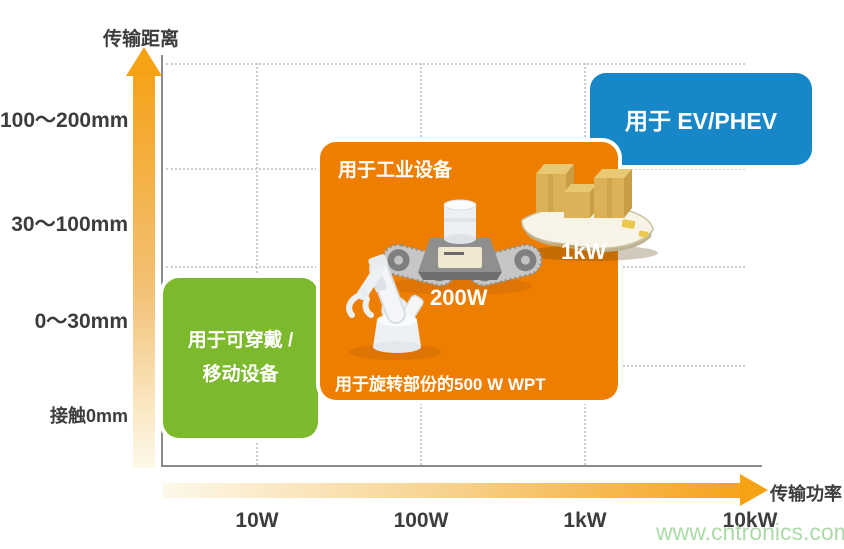 This screenshot has height=549, width=844. I want to click on region-industrial-title: 用于工业设备, so click(395, 170).